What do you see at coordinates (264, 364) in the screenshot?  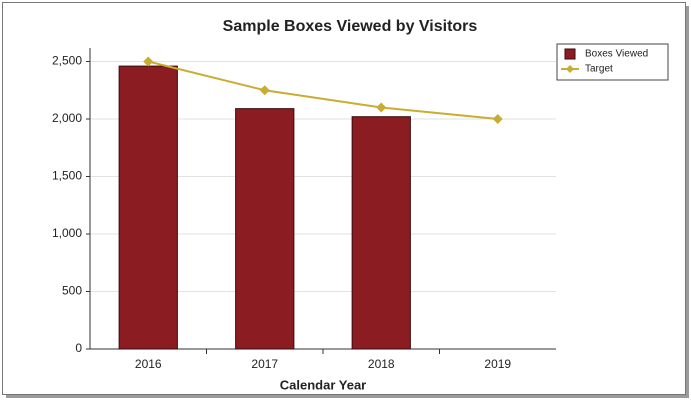 I see `x-tick-label: 2017` at bounding box center [264, 364].